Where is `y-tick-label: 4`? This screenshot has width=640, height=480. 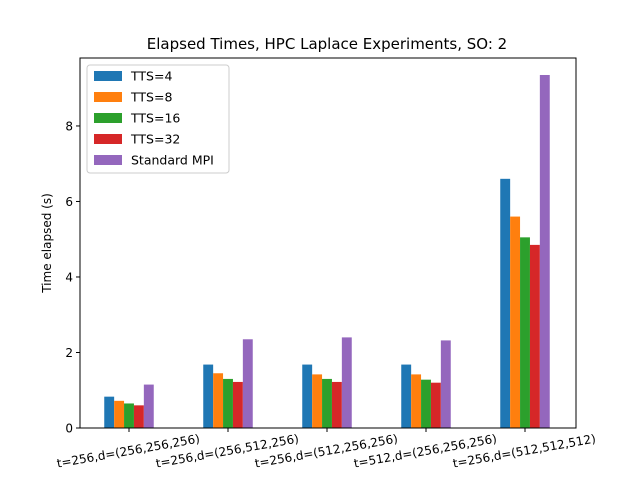
y-tick-label: 4 is located at coordinates (69, 277).